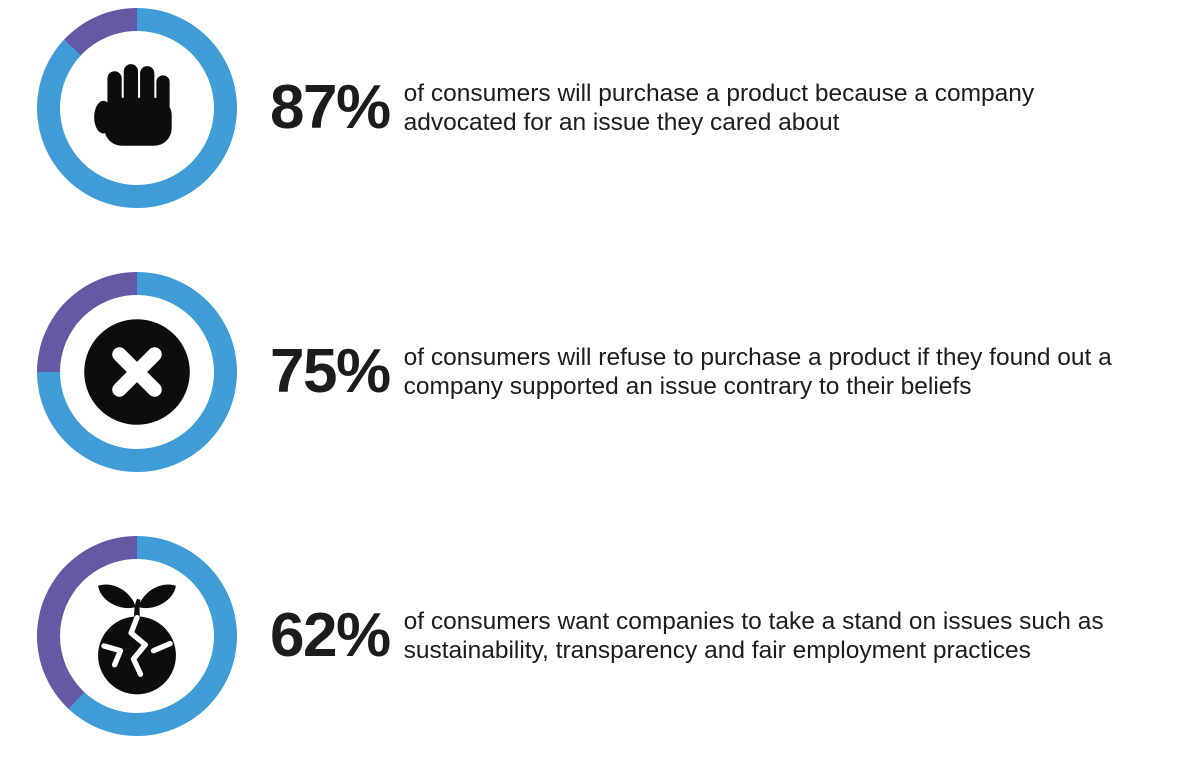 This screenshot has width=1200, height=757. I want to click on earth-sprout-icon, so click(137, 636).